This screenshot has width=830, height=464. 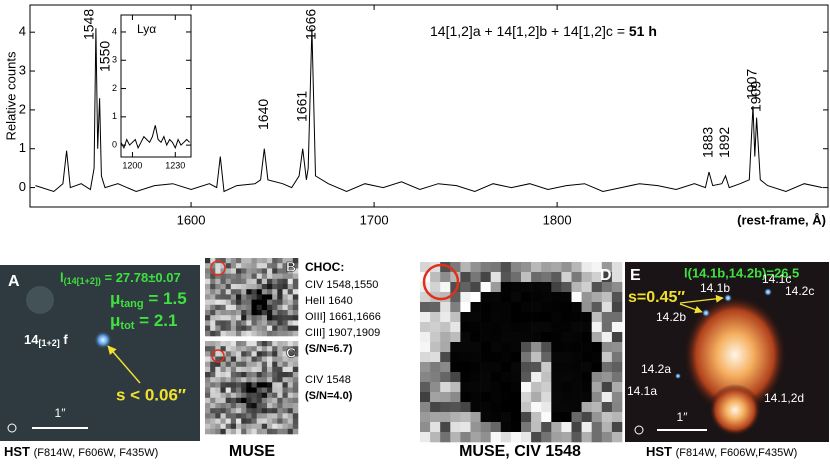 What do you see at coordinates (82, 281) in the screenshot?
I see `t: (14[1+2])` at bounding box center [82, 281].